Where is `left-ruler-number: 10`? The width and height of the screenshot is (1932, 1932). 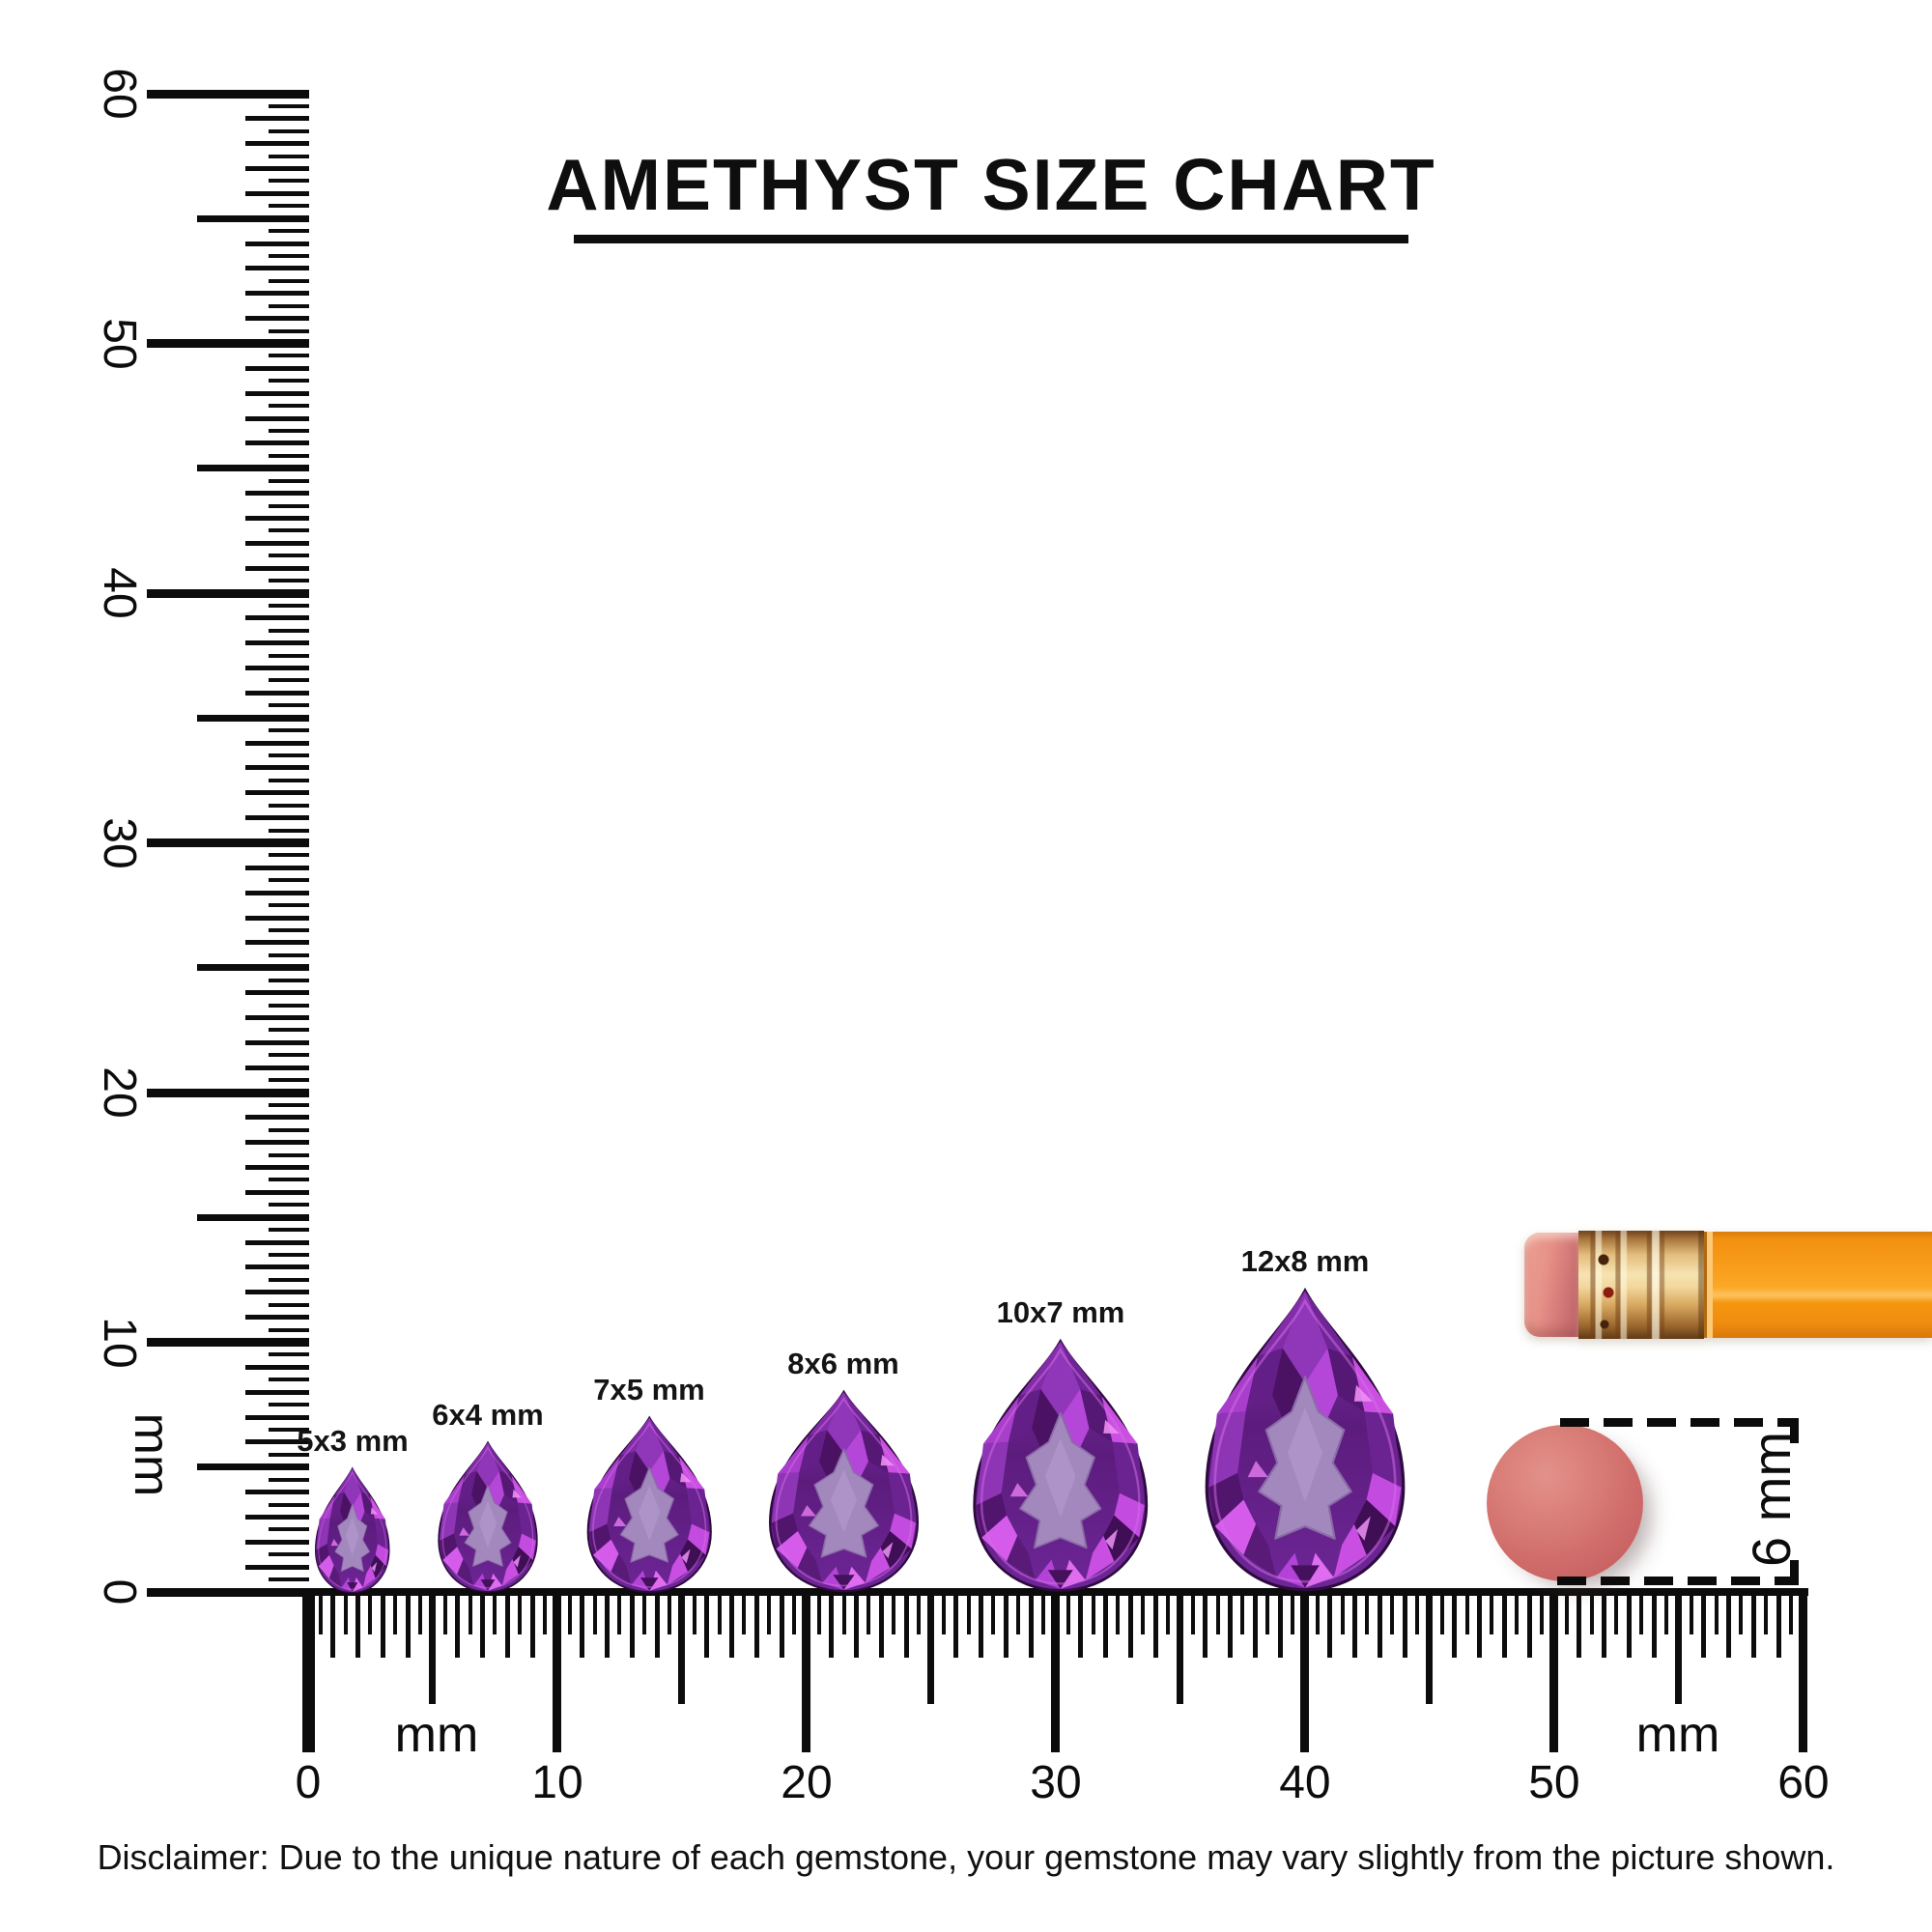 left-ruler-number: 10 is located at coordinates (119, 1342).